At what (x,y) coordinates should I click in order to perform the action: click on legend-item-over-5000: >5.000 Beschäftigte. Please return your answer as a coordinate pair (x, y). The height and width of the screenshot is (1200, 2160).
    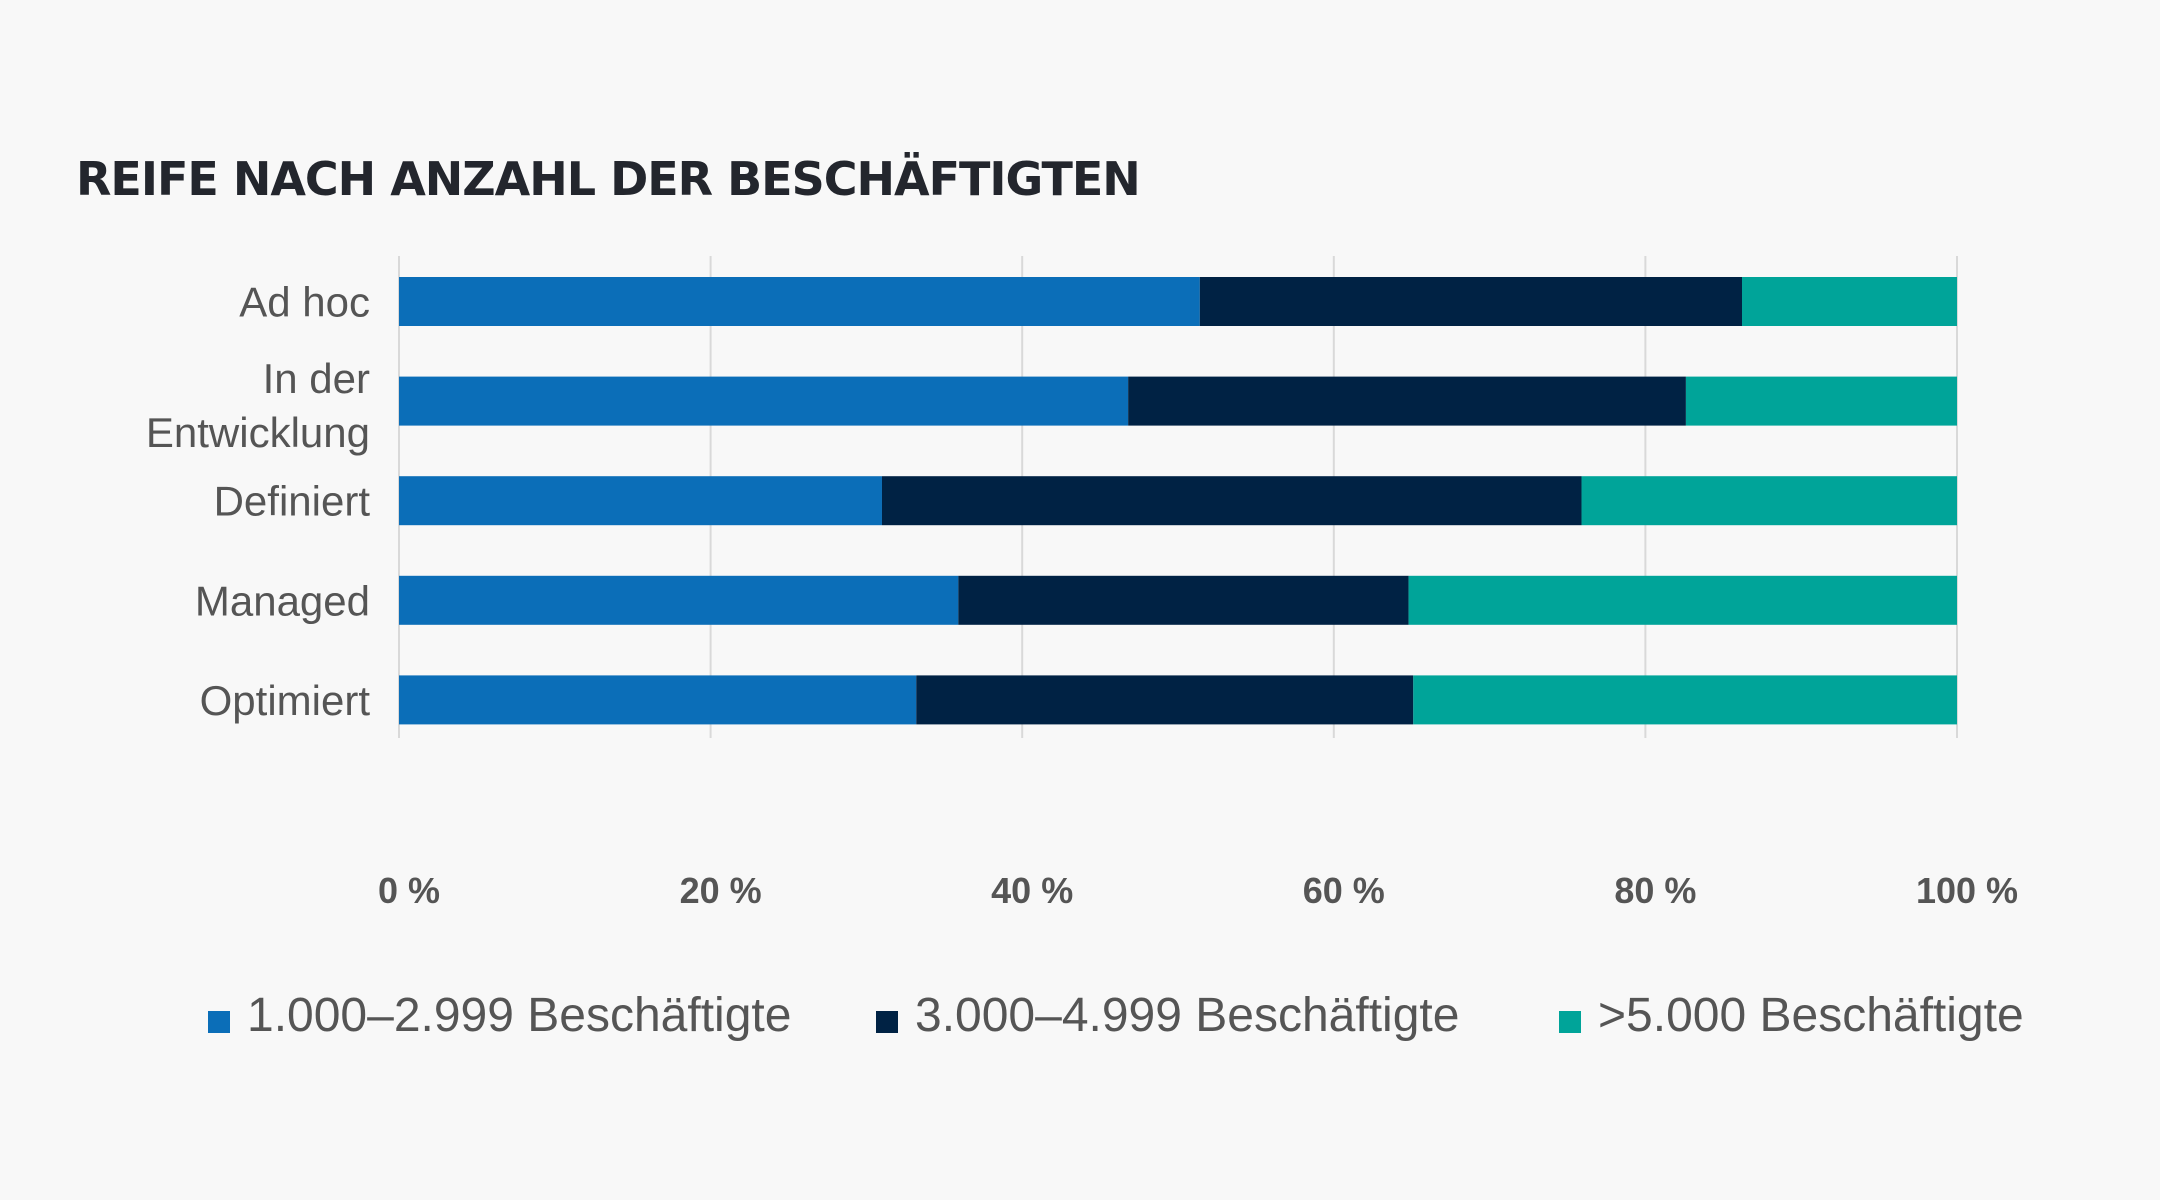
    Looking at the image, I should click on (1791, 1016).